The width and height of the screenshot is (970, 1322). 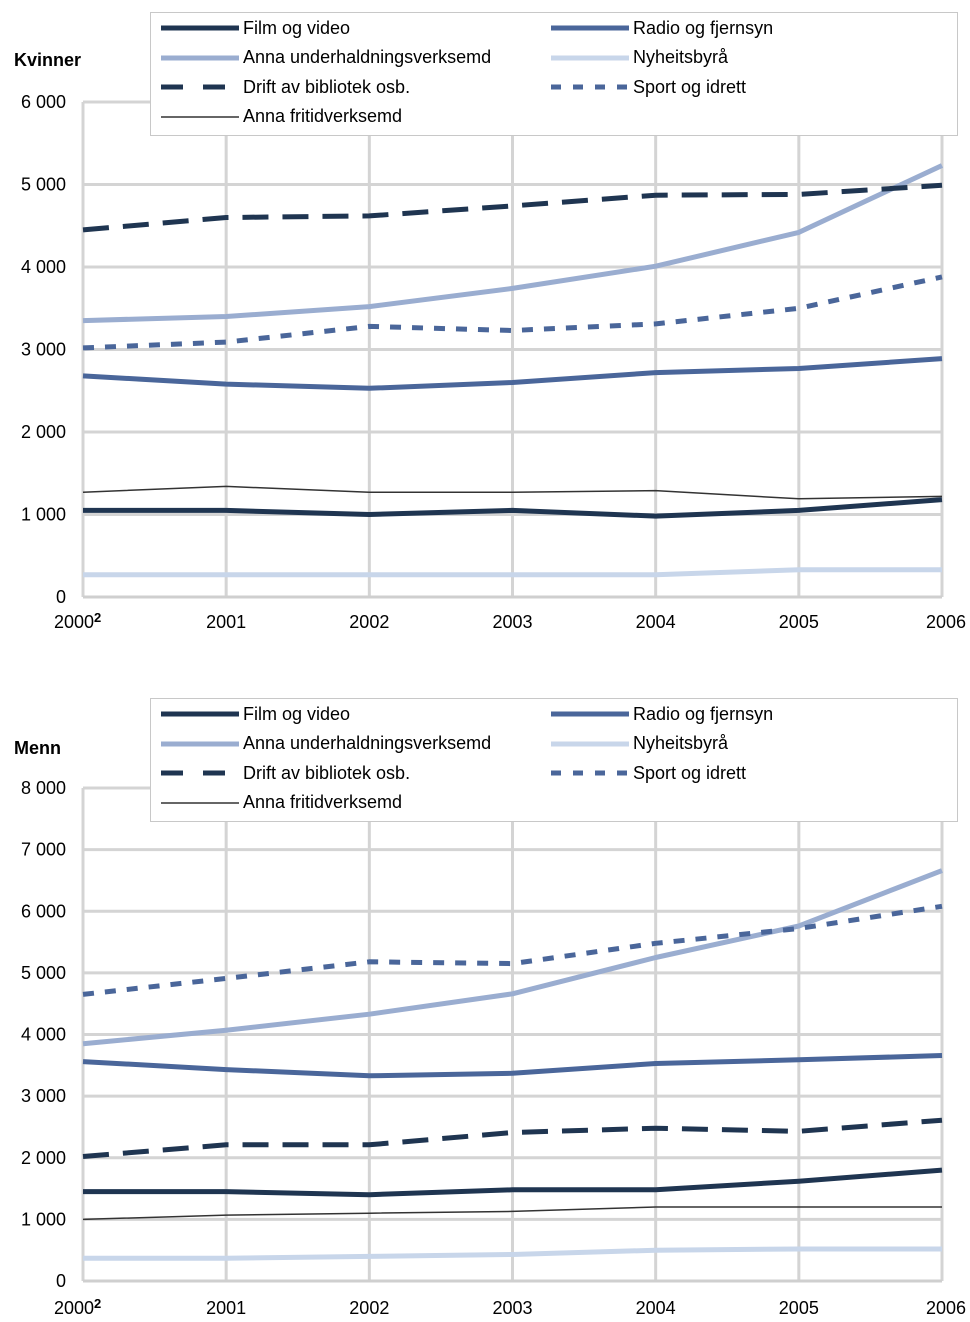 What do you see at coordinates (48, 60) in the screenshot?
I see `y-axis-title: Kvinner` at bounding box center [48, 60].